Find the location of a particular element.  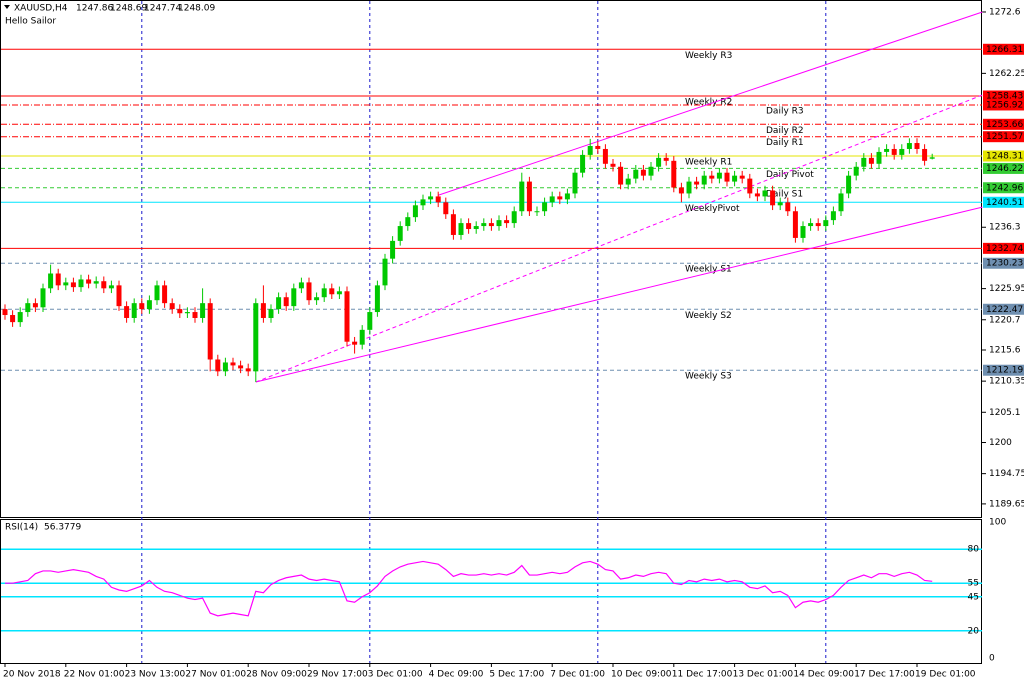

rsi-level-label: 45 is located at coordinates (973, 597).